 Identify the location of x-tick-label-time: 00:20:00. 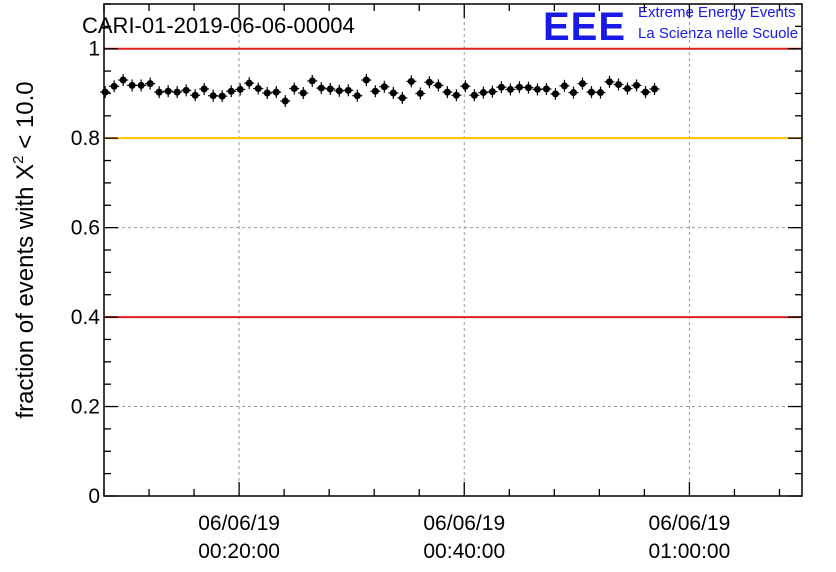
(239, 551).